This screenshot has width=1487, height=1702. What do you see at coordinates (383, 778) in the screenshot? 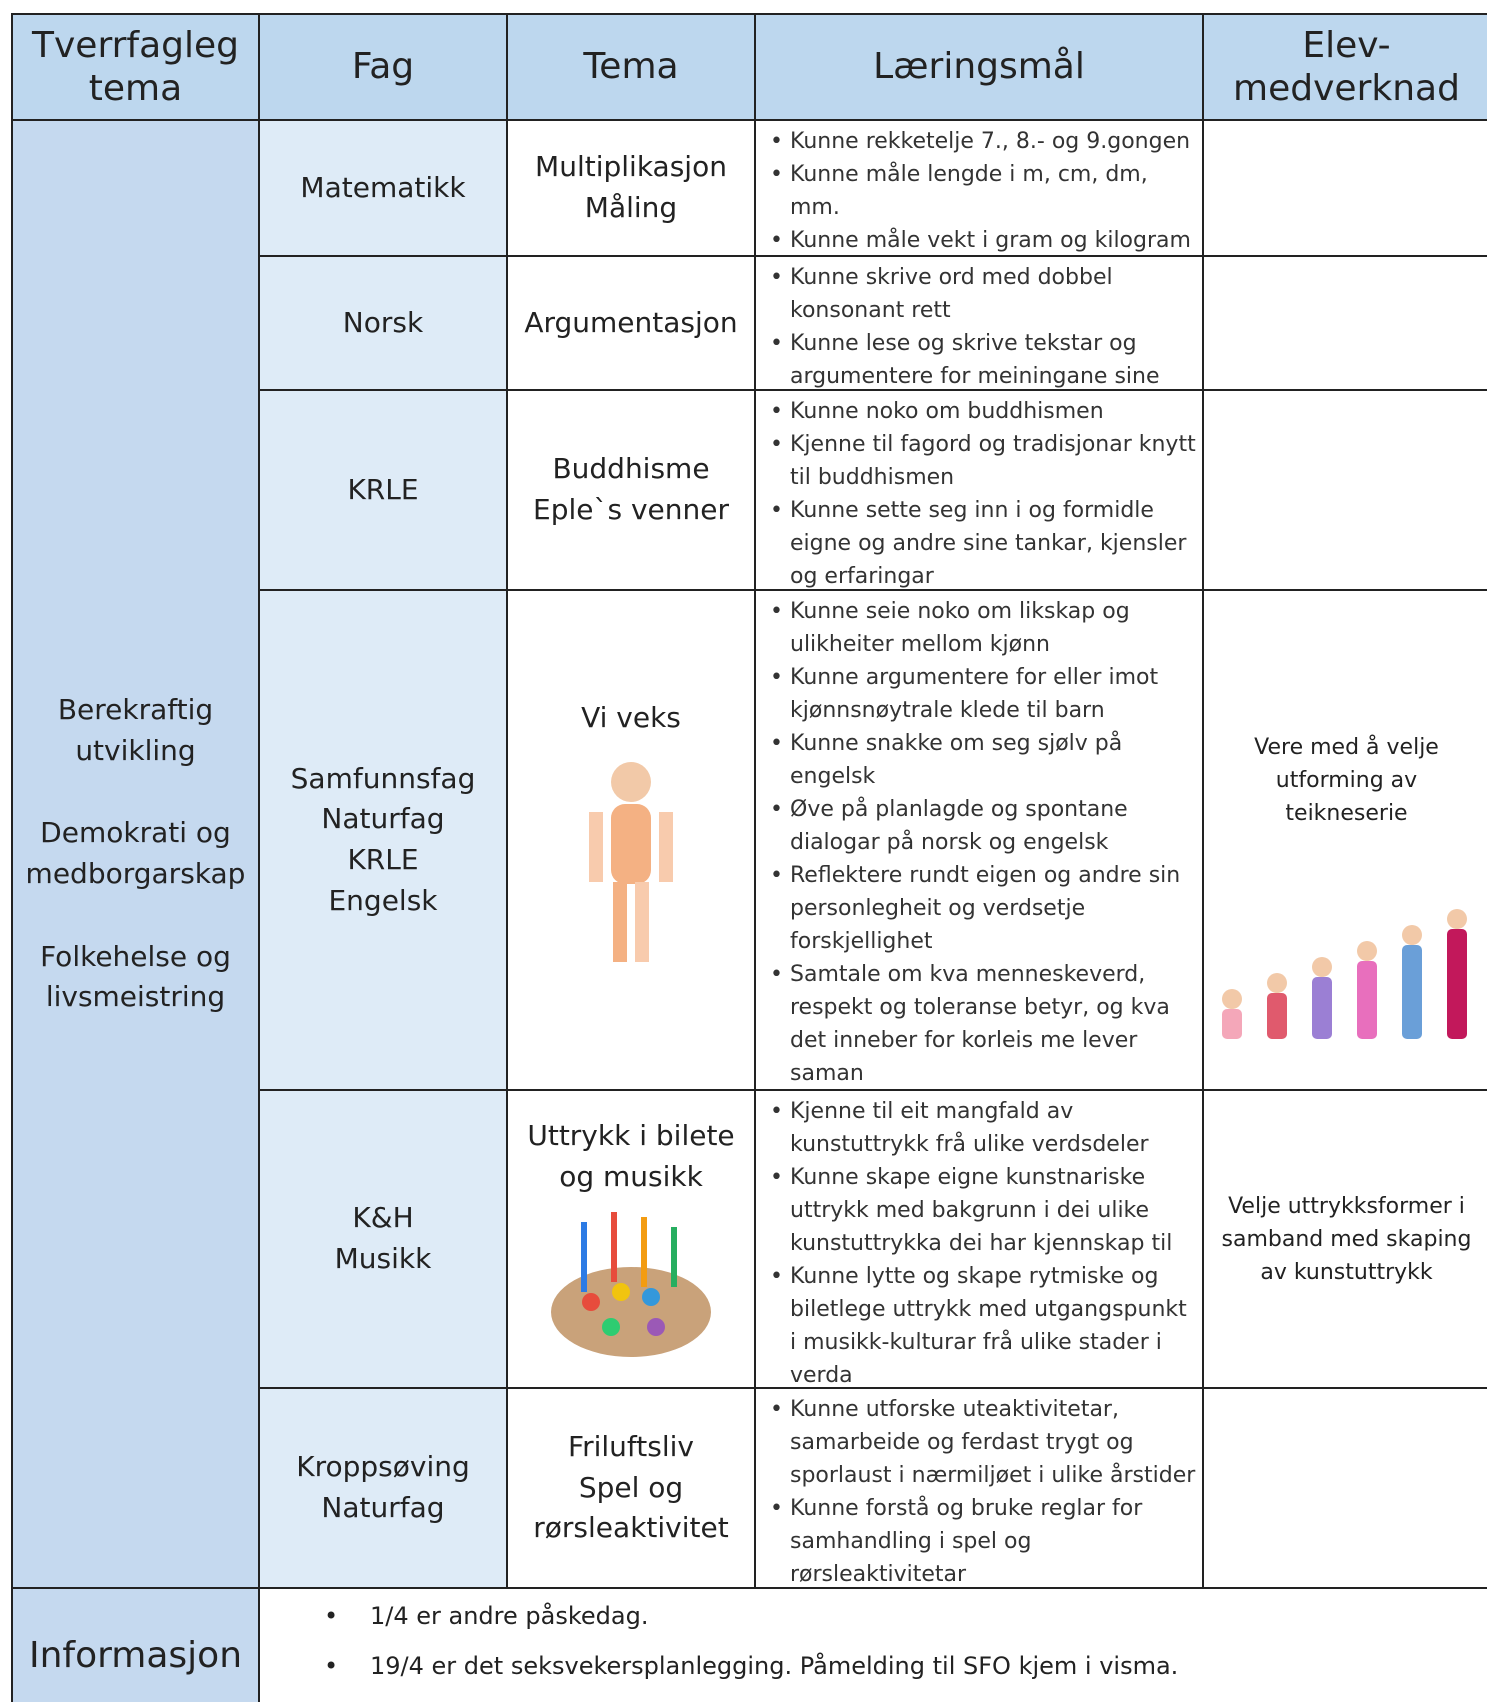
I see `fag: Samfunnsfag` at bounding box center [383, 778].